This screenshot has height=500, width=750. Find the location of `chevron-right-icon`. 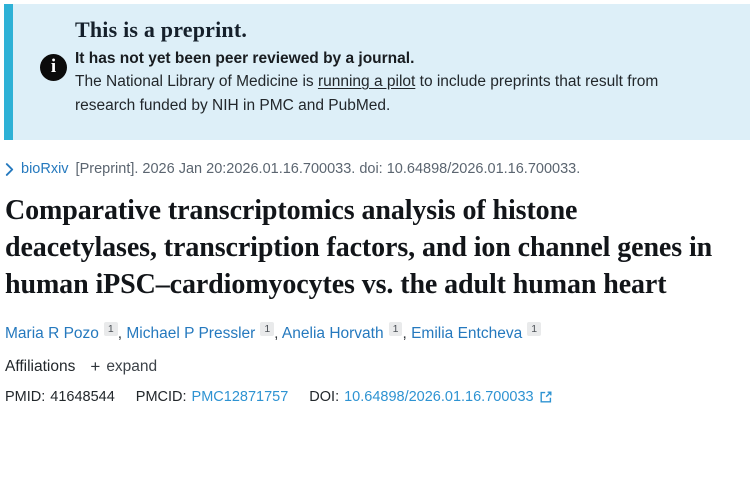

chevron-right-icon is located at coordinates (9, 169).